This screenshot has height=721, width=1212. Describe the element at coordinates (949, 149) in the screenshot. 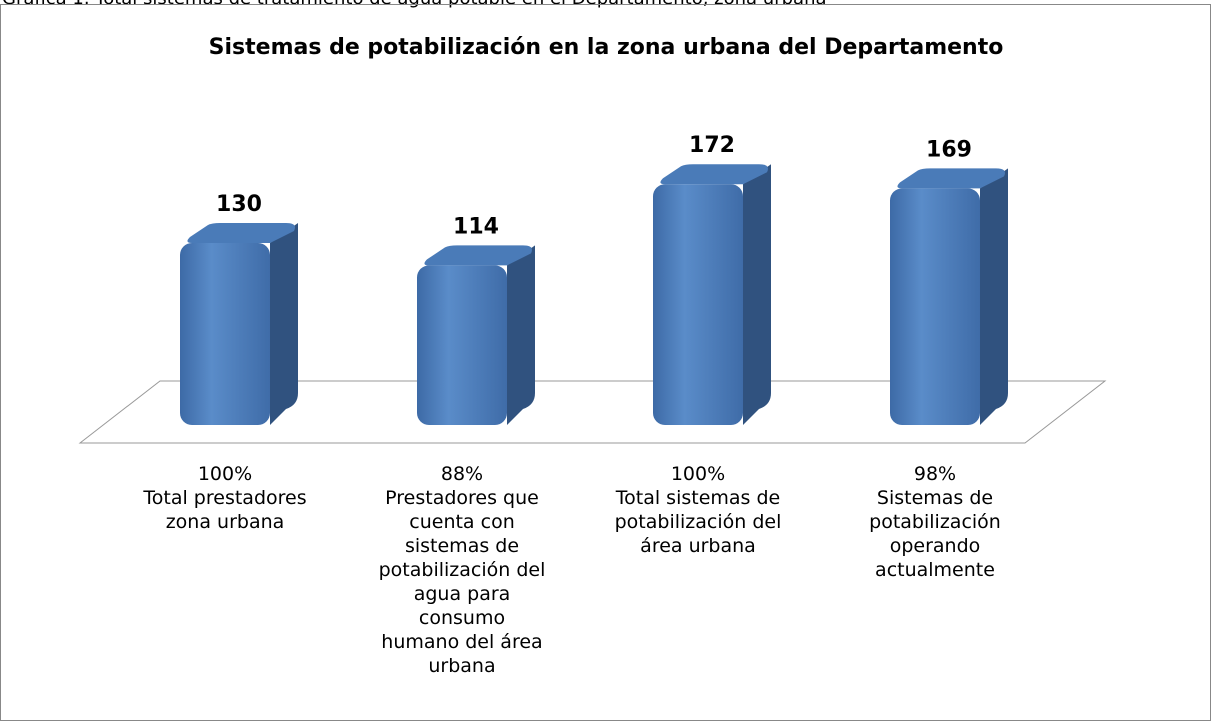

I see `value-label: 169` at that location.